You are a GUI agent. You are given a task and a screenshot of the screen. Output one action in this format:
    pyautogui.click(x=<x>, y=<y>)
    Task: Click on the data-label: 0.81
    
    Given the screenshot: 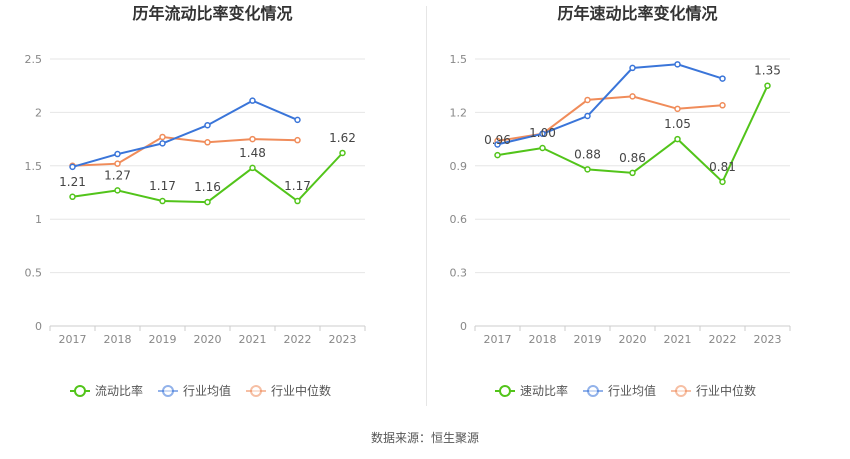 What is the action you would take?
    pyautogui.click(x=722, y=167)
    